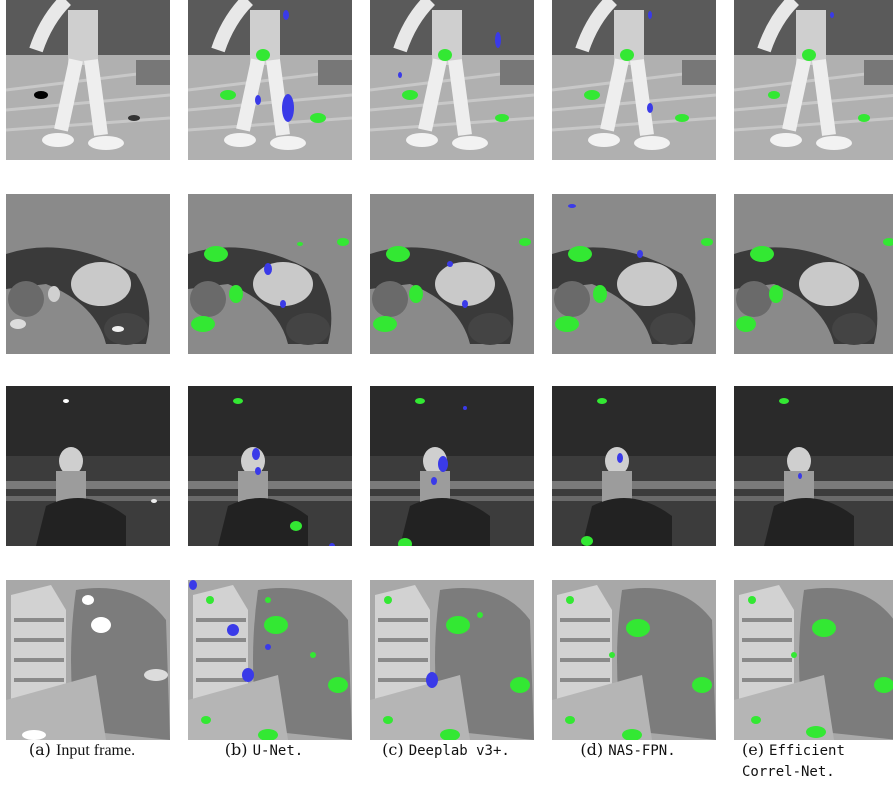  What do you see at coordinates (446, 749) in the screenshot?
I see `caption-c: (c) Deeplab v3+.` at bounding box center [446, 749].